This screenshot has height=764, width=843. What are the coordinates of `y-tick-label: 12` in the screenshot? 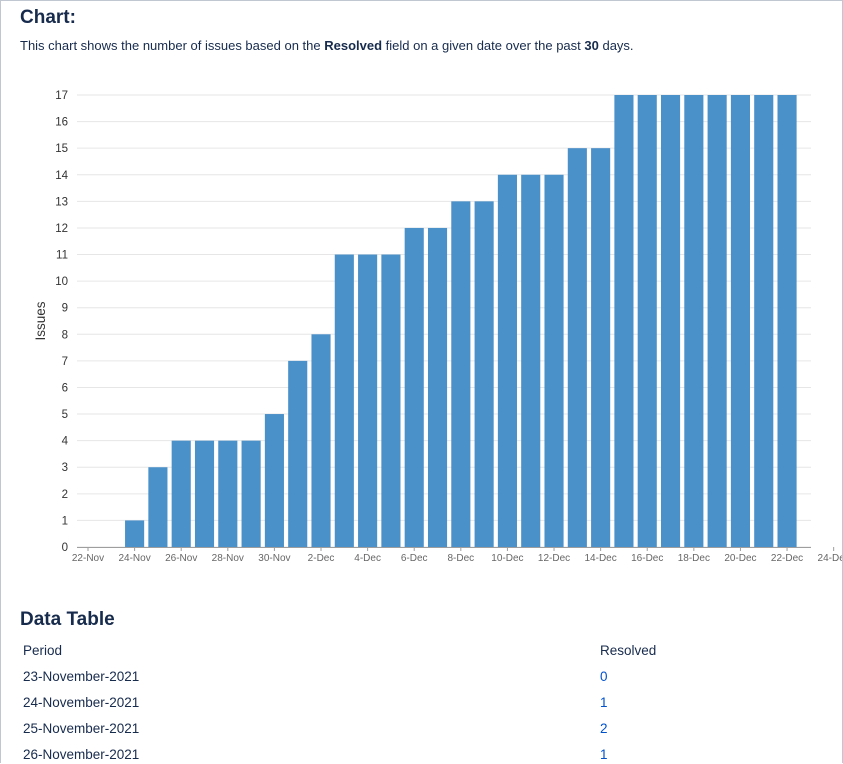 It's located at (61, 229).